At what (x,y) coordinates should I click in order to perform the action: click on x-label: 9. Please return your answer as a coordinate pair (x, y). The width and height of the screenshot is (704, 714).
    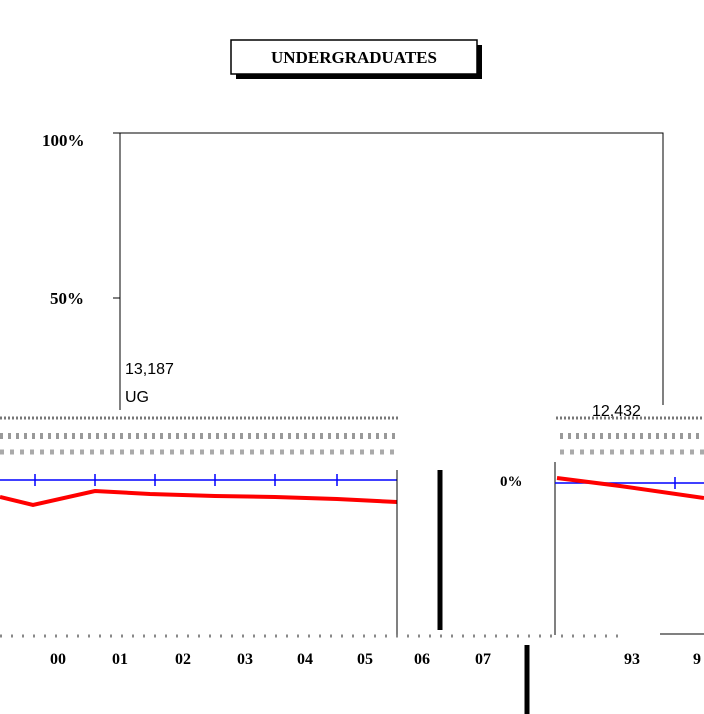
    Looking at the image, I should click on (697, 659).